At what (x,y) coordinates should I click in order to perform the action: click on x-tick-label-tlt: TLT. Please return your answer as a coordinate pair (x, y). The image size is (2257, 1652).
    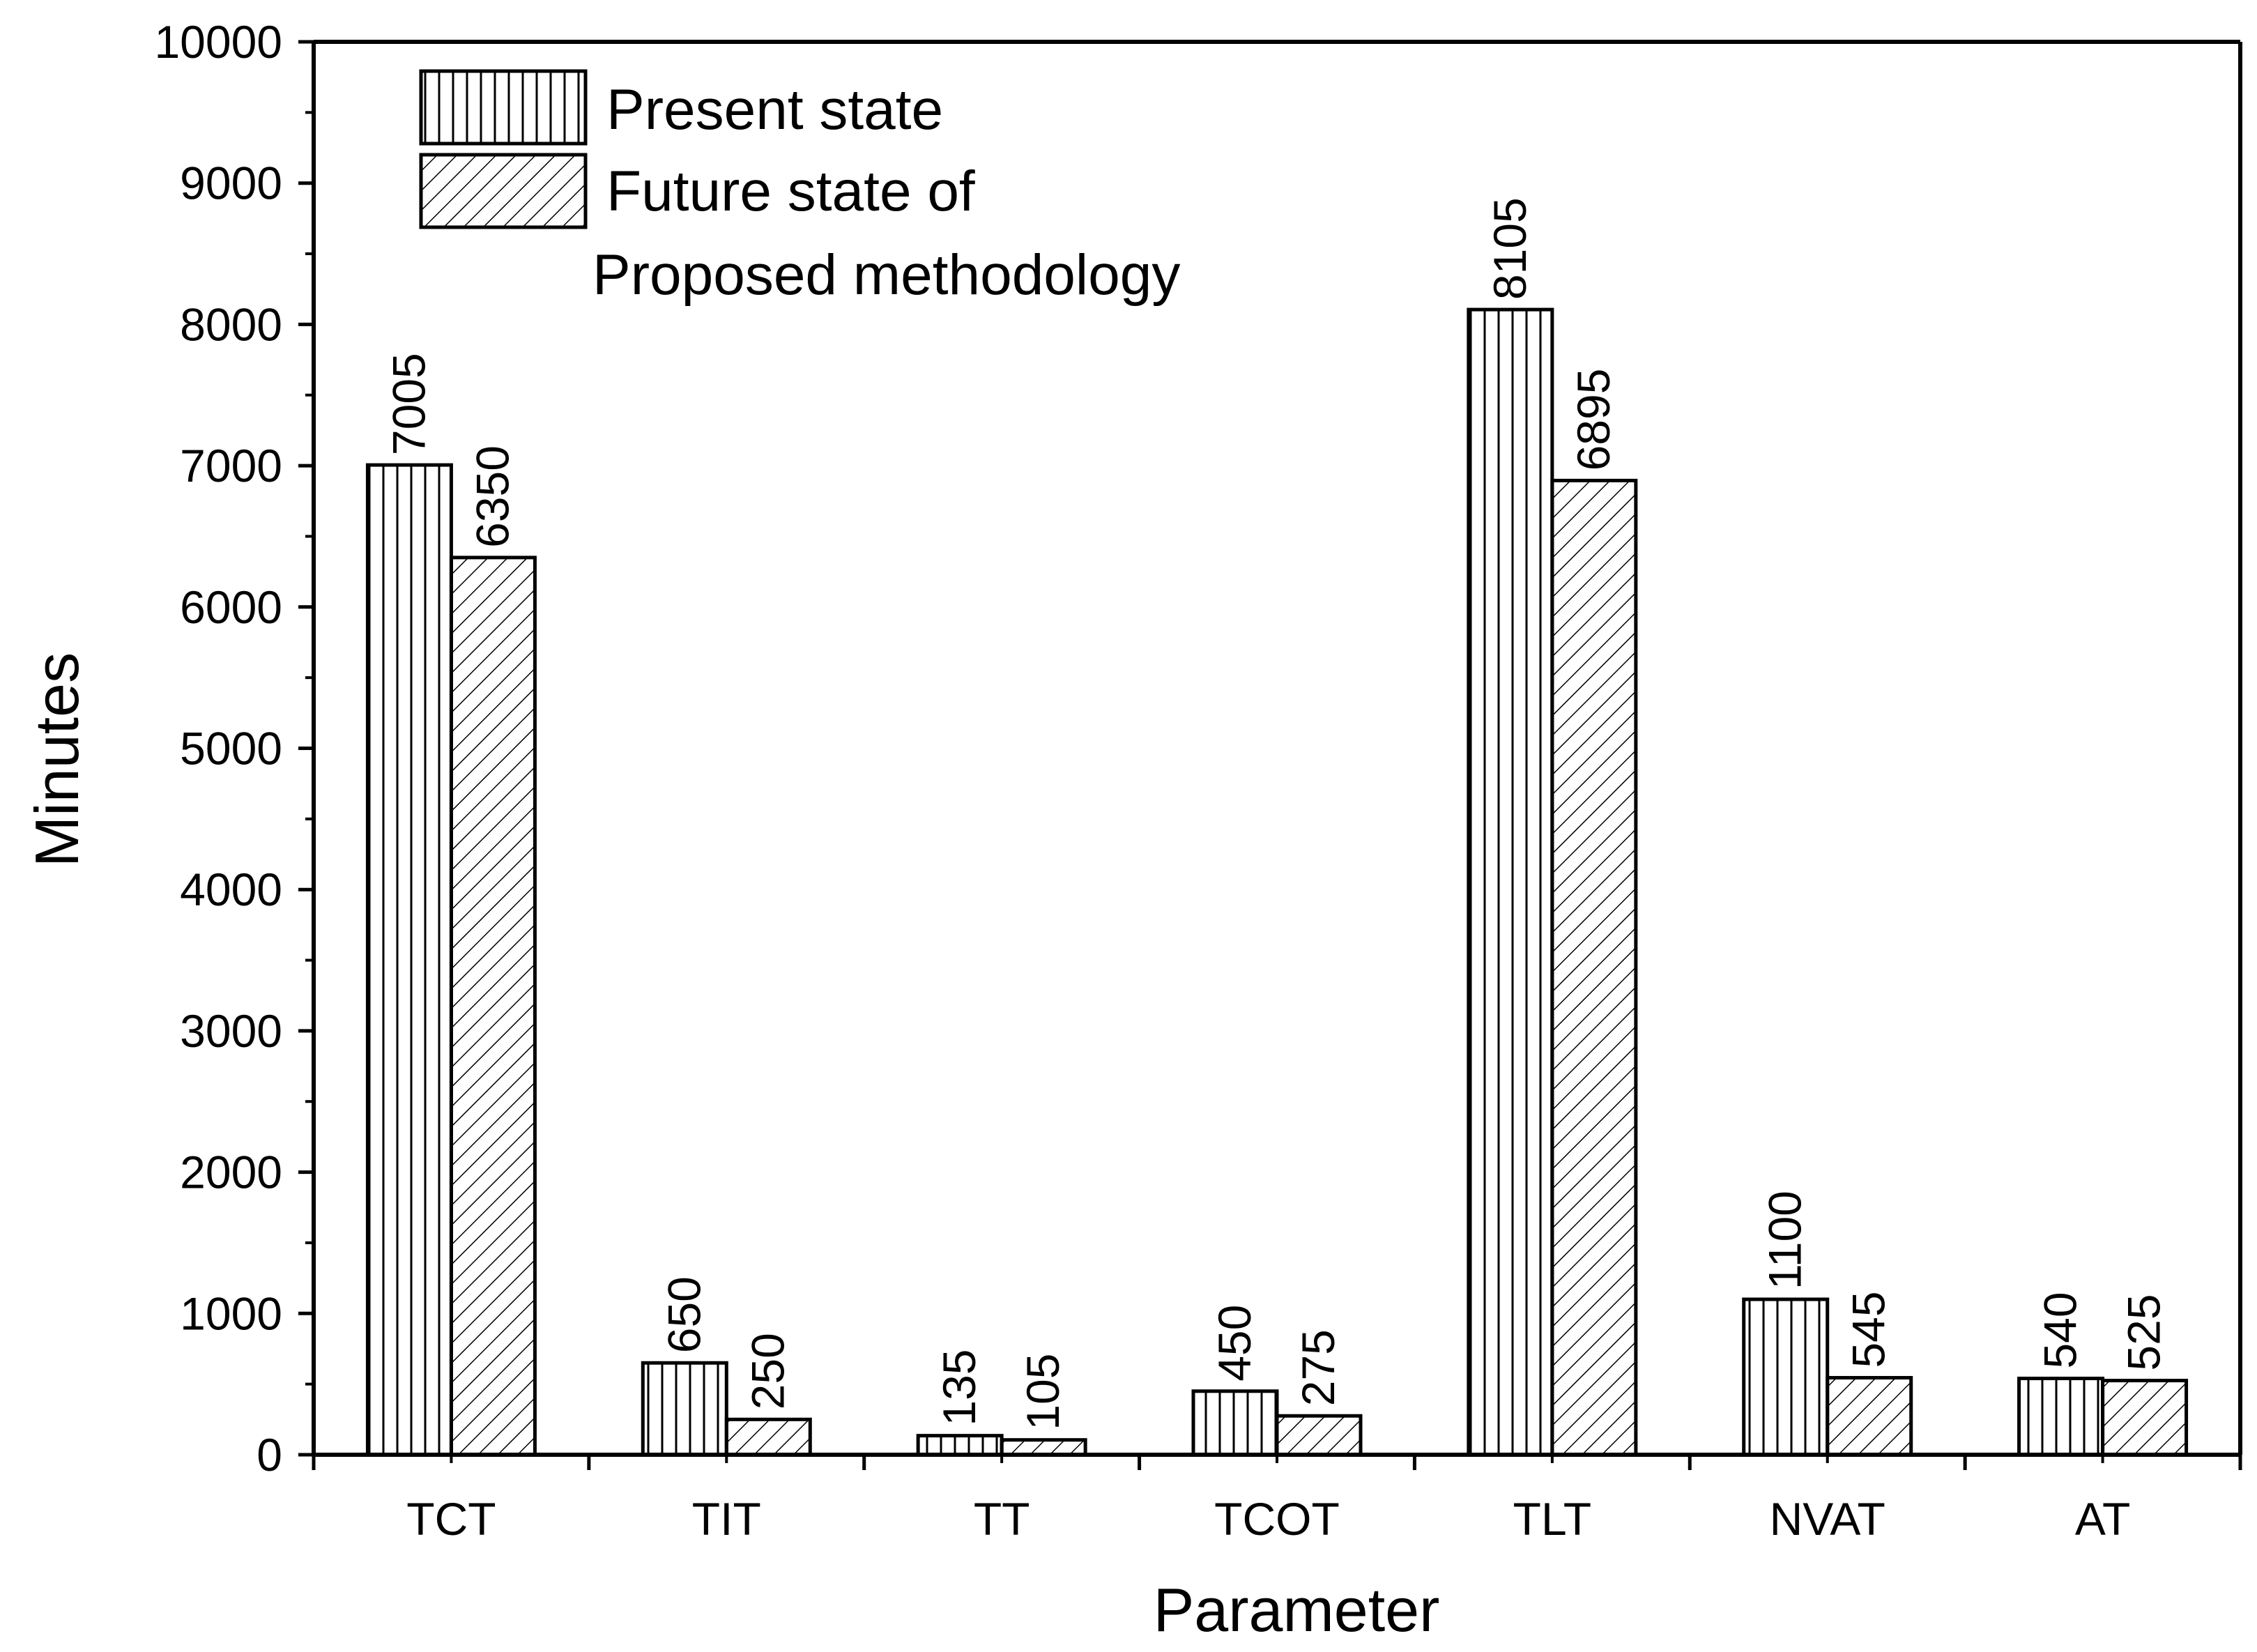
    Looking at the image, I should click on (1552, 1519).